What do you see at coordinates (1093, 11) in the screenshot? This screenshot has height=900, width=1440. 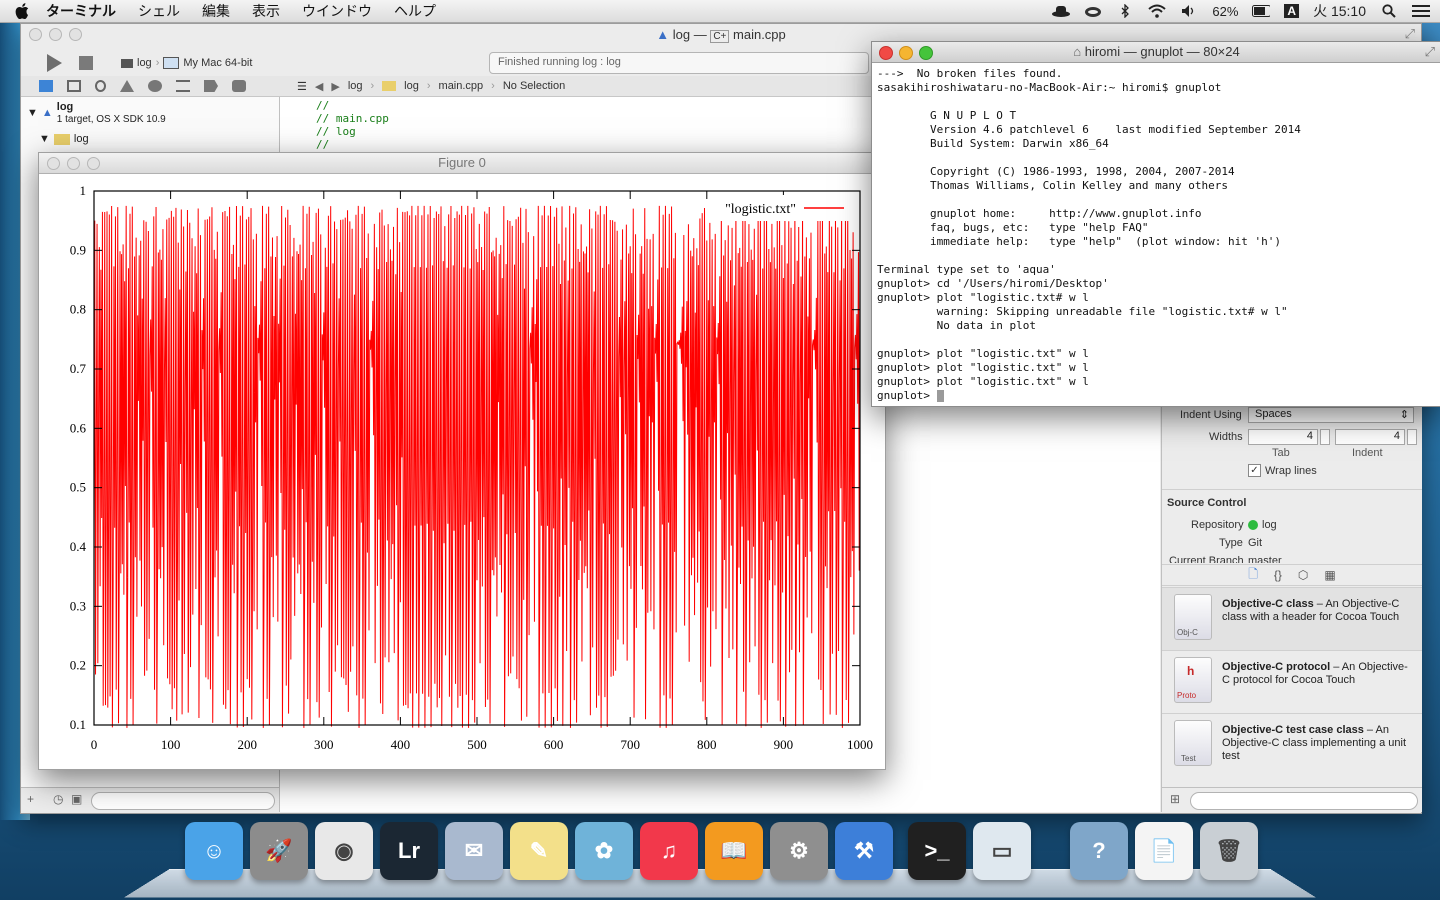 I see `cloud-sync-icon` at bounding box center [1093, 11].